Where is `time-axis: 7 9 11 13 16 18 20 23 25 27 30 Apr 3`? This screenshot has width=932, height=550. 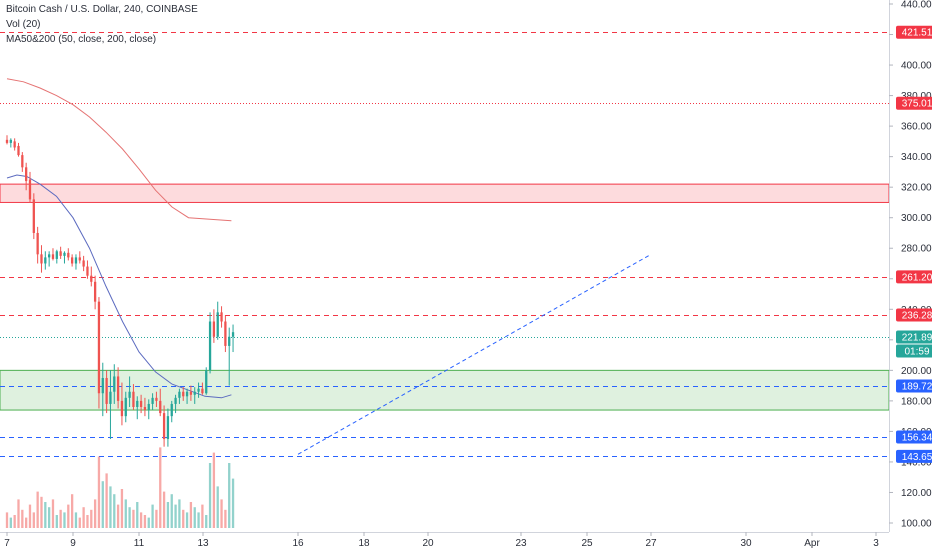
time-axis: 7 9 11 13 16 18 20 23 25 27 30 Apr 3 is located at coordinates (441, 540).